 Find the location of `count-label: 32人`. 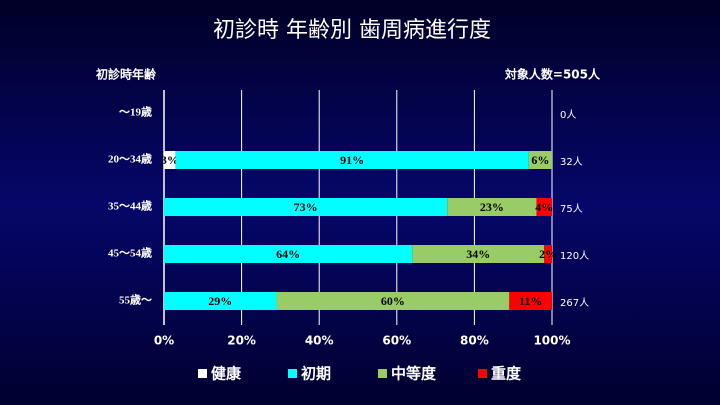

count-label: 32人 is located at coordinates (571, 162).